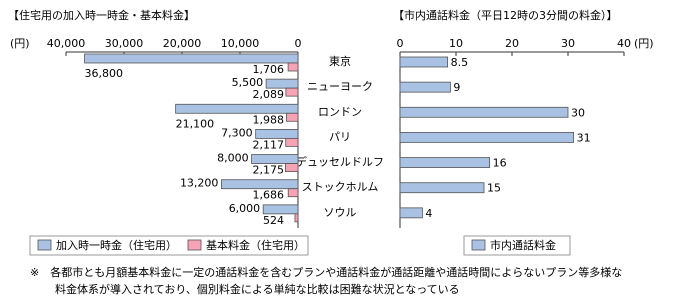 The height and width of the screenshot is (305, 684). I want to click on x-tick-label: 10, so click(456, 43).